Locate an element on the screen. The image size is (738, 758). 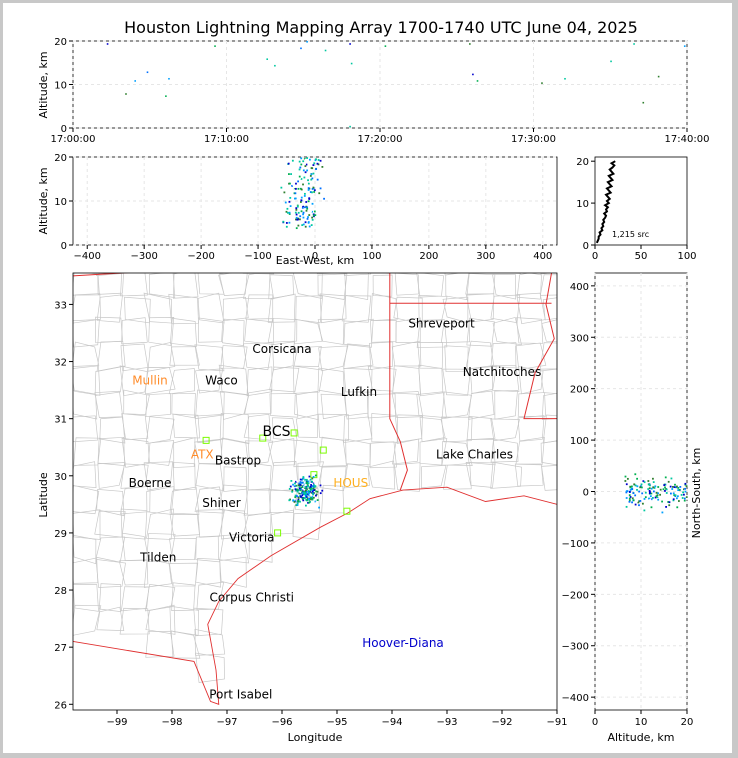
longitude-tick-label: −98 is located at coordinates (171, 722).